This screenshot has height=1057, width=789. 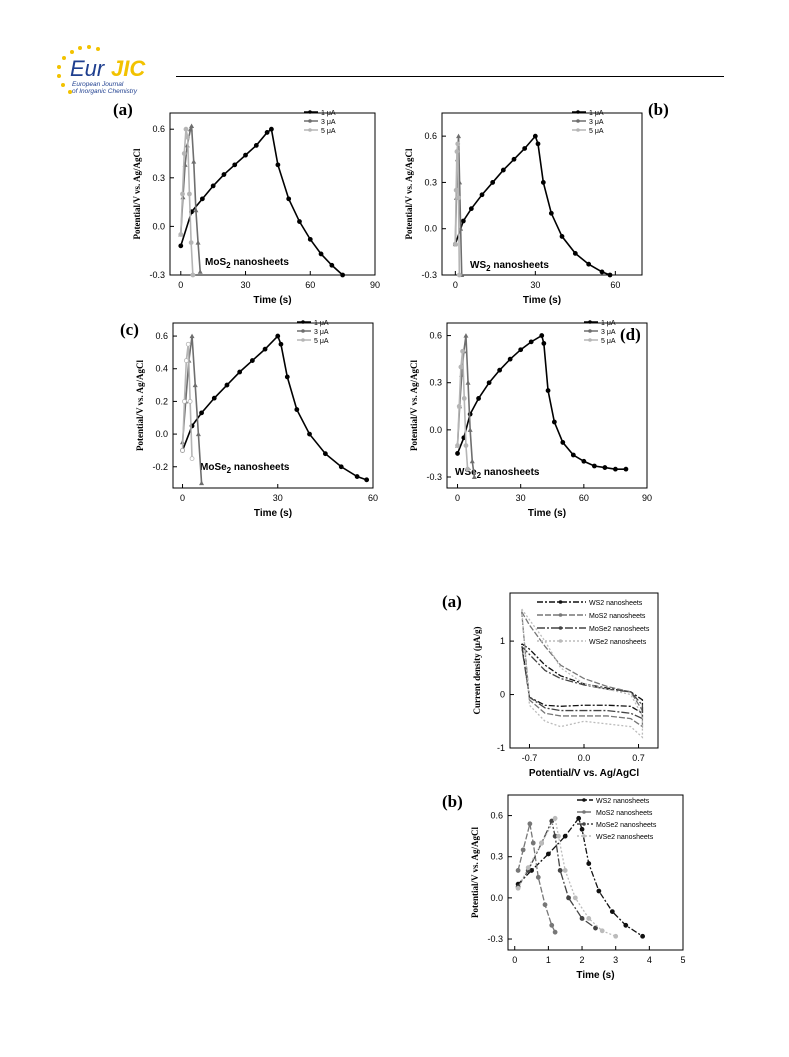 I want to click on x-tick-label: 0.7, so click(x=638, y=758).